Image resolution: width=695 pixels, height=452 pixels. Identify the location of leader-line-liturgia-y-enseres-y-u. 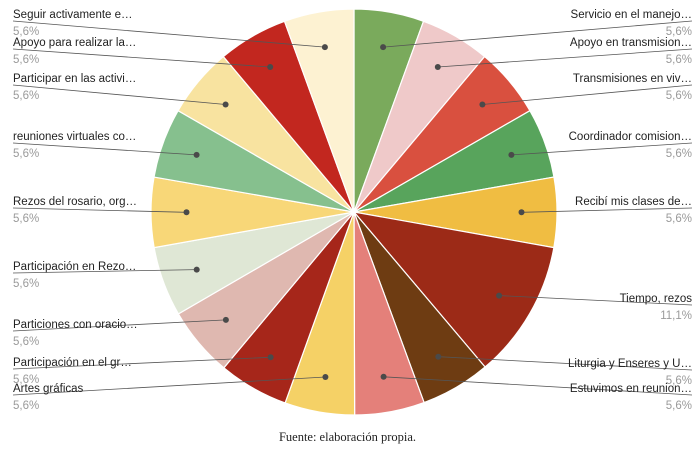
(565, 363).